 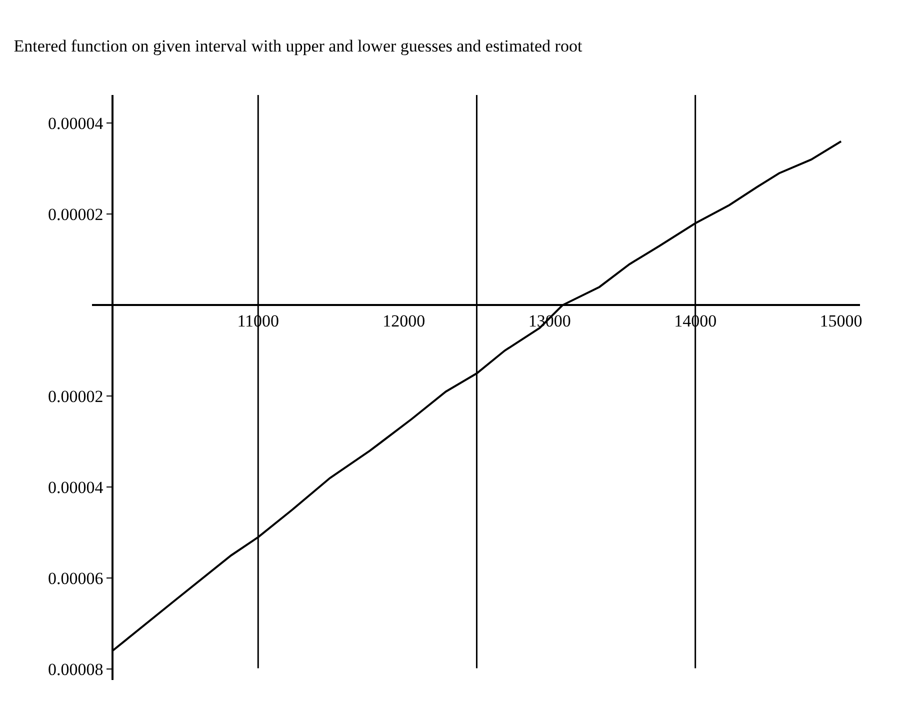 What do you see at coordinates (76, 670) in the screenshot?
I see `y-tick-label: 0.00008` at bounding box center [76, 670].